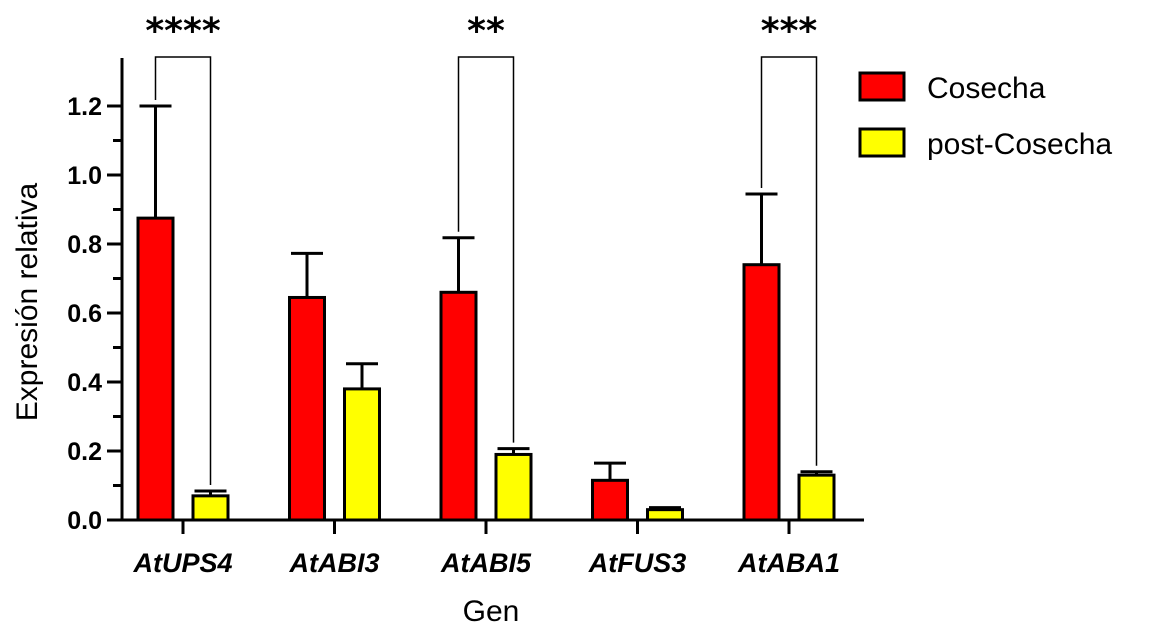 The height and width of the screenshot is (626, 1153). Describe the element at coordinates (486, 563) in the screenshot. I see `x-tick-label: AtABI5` at that location.